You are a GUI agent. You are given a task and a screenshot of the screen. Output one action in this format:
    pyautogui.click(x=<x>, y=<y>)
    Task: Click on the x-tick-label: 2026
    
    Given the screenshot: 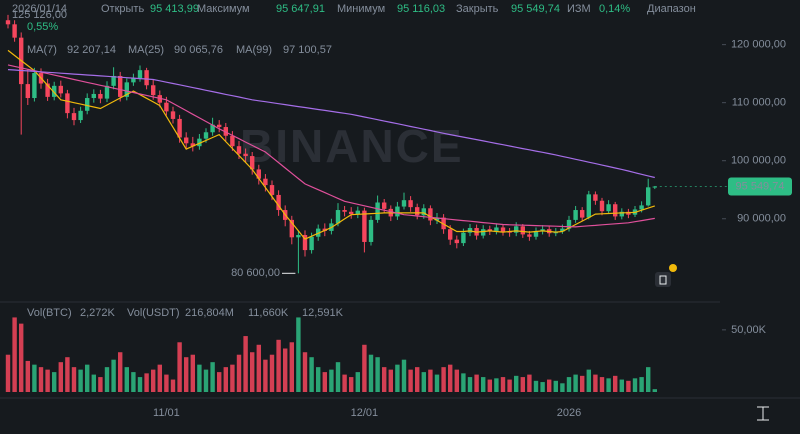 What is the action you would take?
    pyautogui.click(x=569, y=413)
    